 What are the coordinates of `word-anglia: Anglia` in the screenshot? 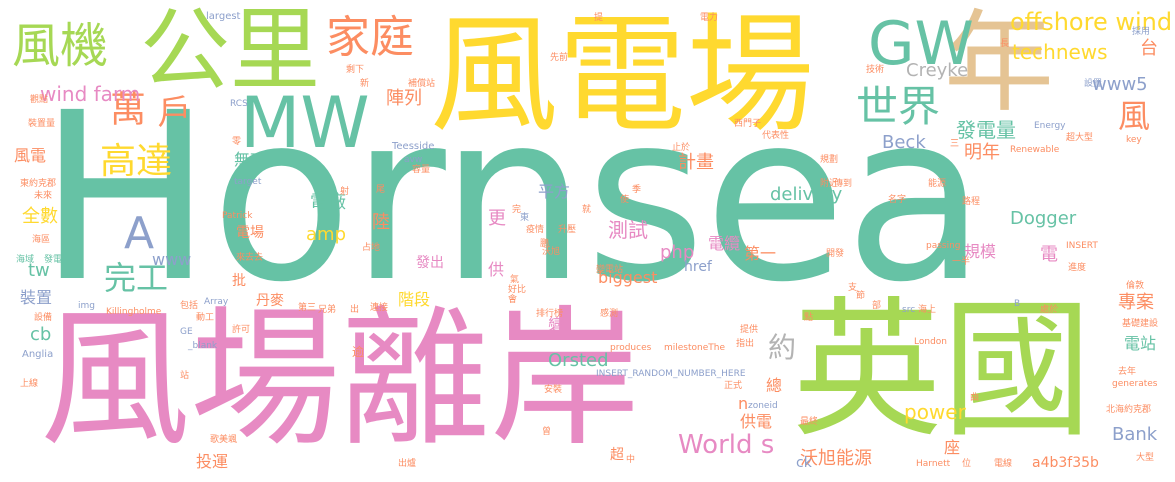 It's located at (38, 354).